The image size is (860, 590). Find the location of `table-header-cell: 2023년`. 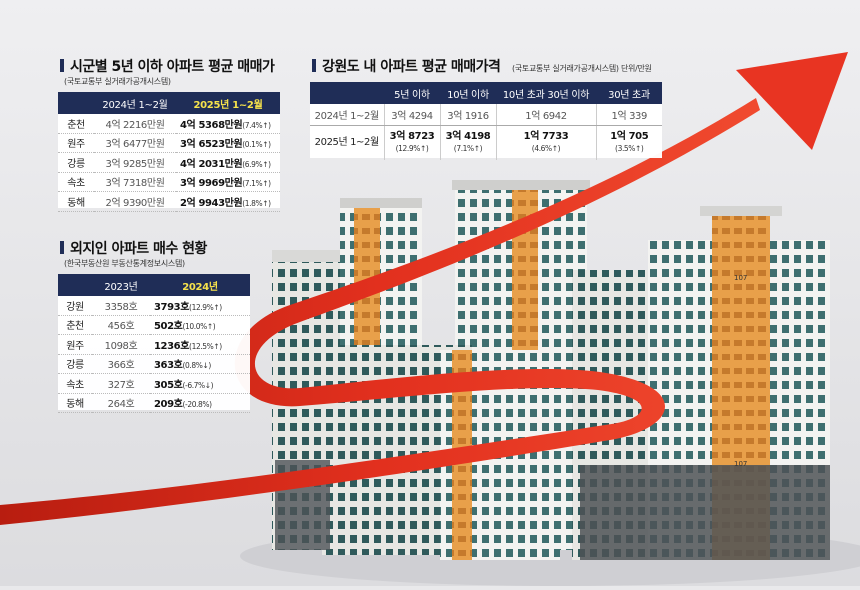

table-header-cell: 2023년 is located at coordinates (121, 285).